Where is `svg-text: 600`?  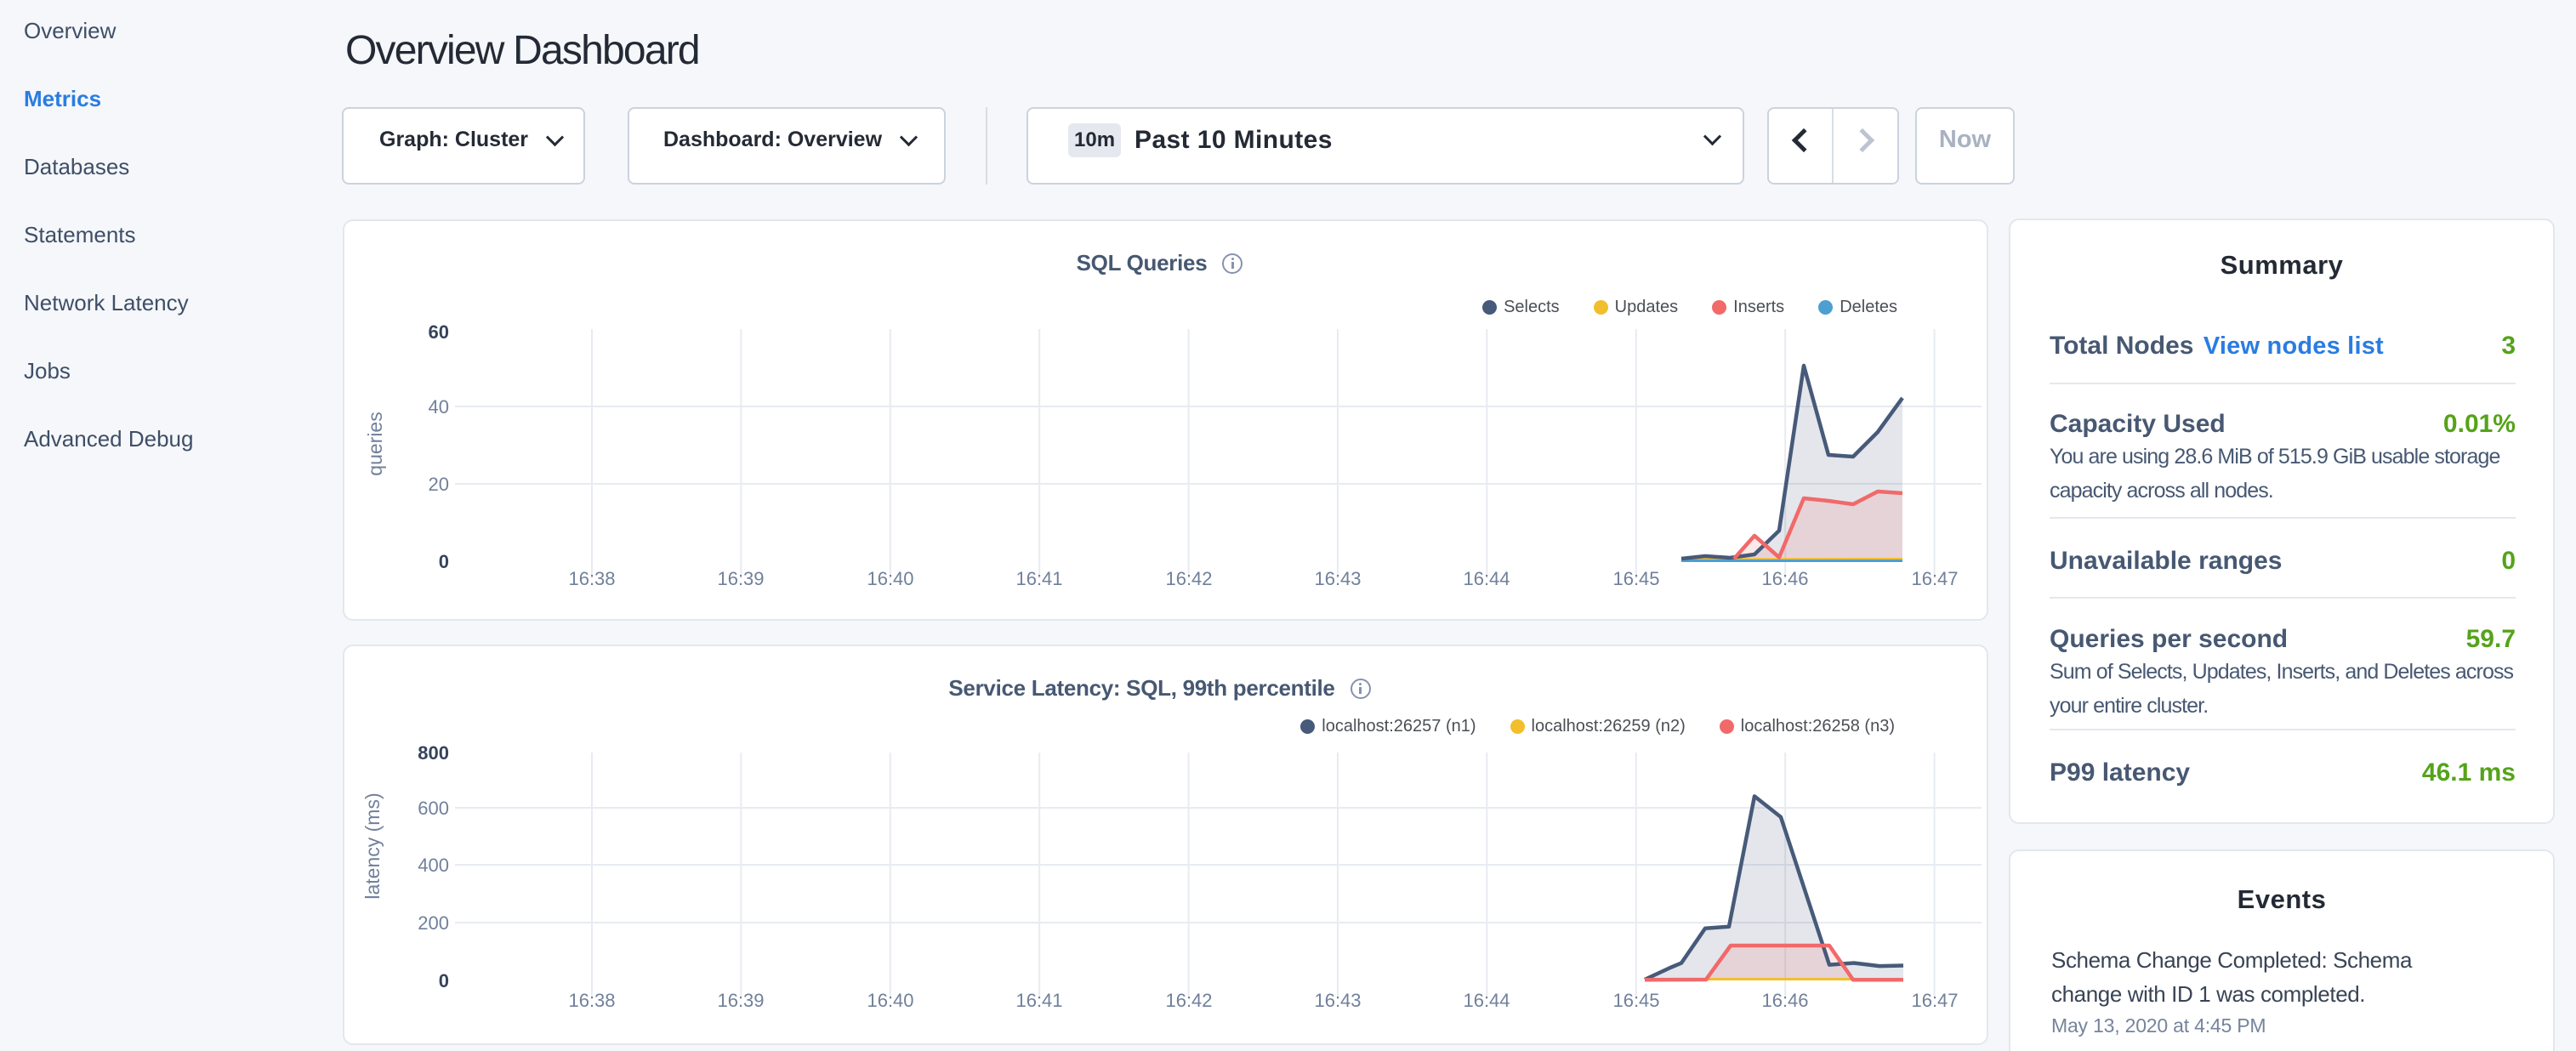
svg-text: 600 is located at coordinates (433, 808).